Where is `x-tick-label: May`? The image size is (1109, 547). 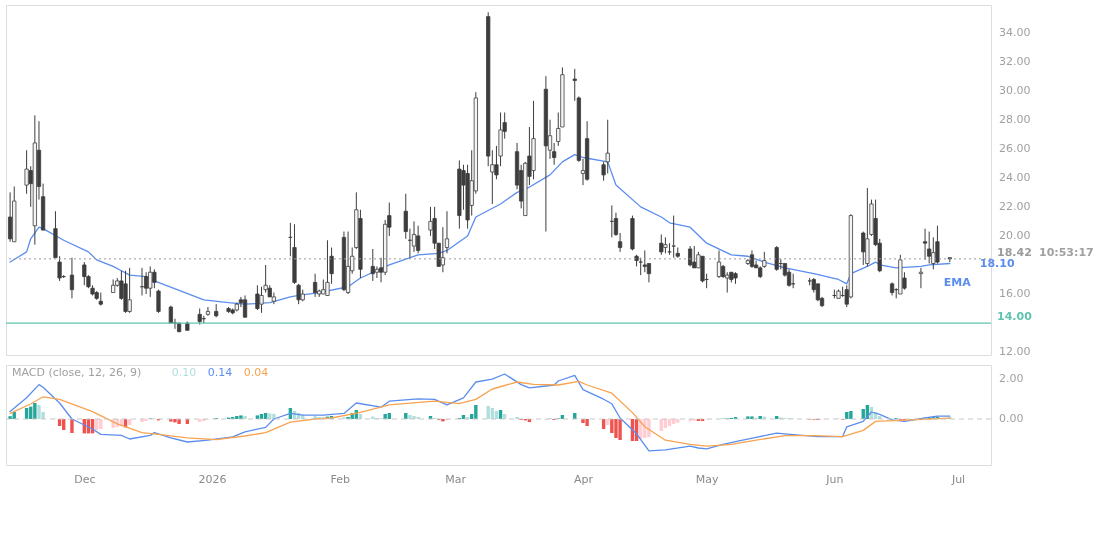 x-tick-label: May is located at coordinates (707, 479).